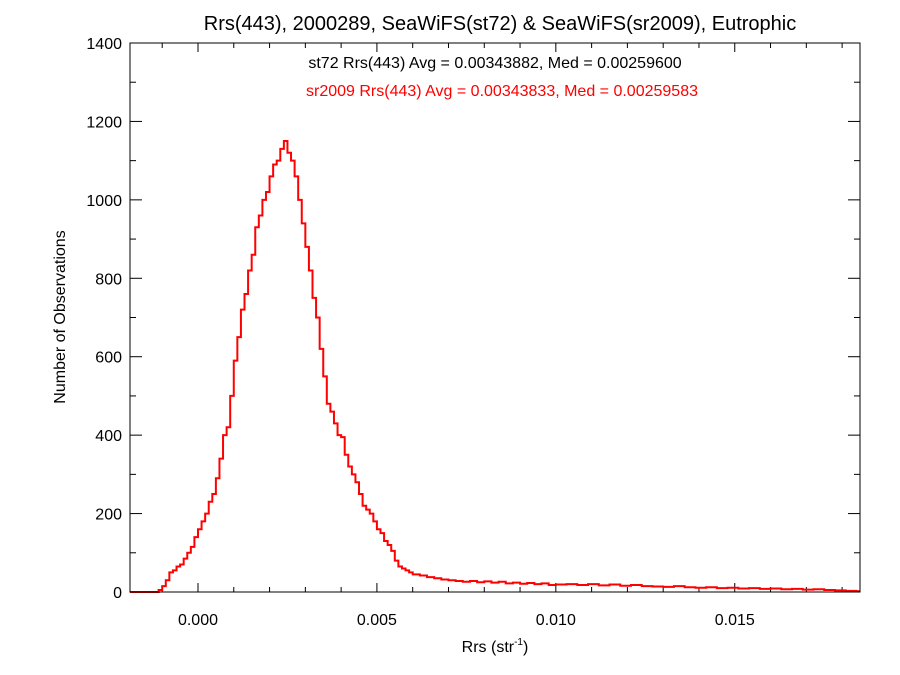 The image size is (900, 675). What do you see at coordinates (108, 358) in the screenshot?
I see `y-tick-label: 600` at bounding box center [108, 358].